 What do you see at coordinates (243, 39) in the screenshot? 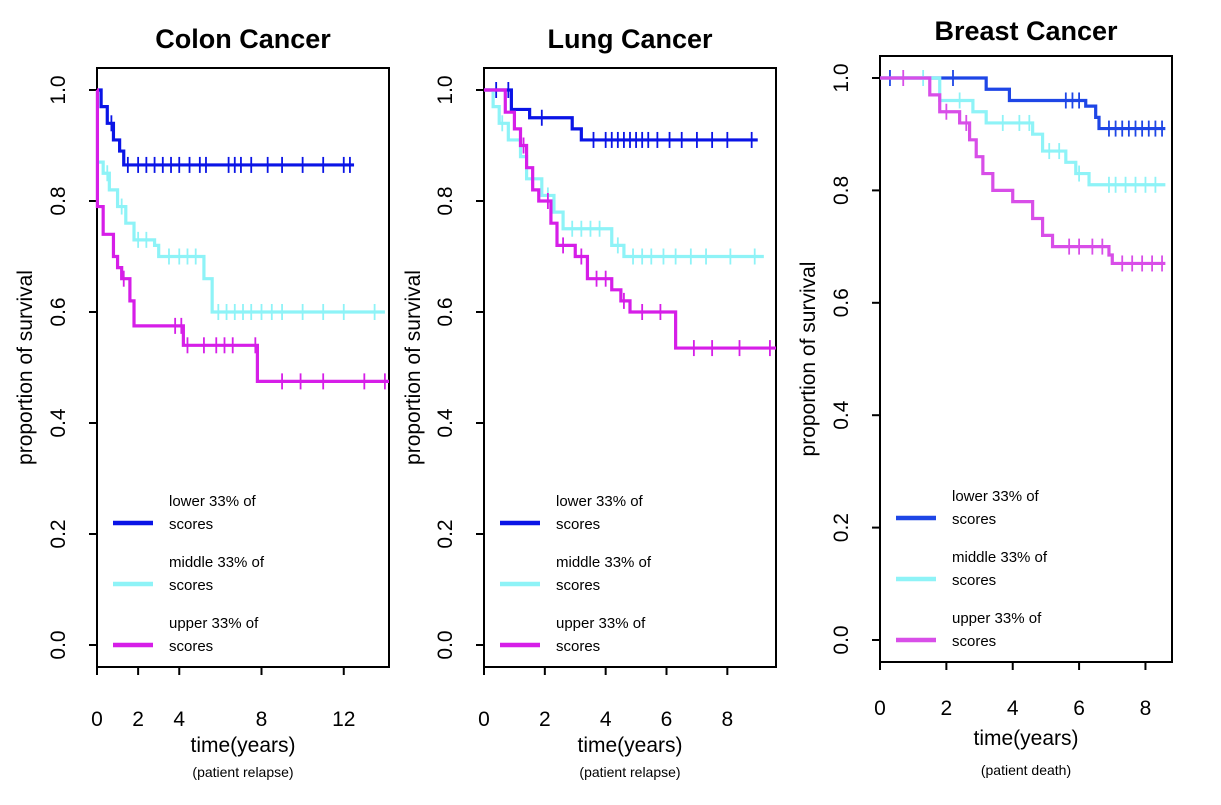
I see `chart-title: Colon Cancer` at bounding box center [243, 39].